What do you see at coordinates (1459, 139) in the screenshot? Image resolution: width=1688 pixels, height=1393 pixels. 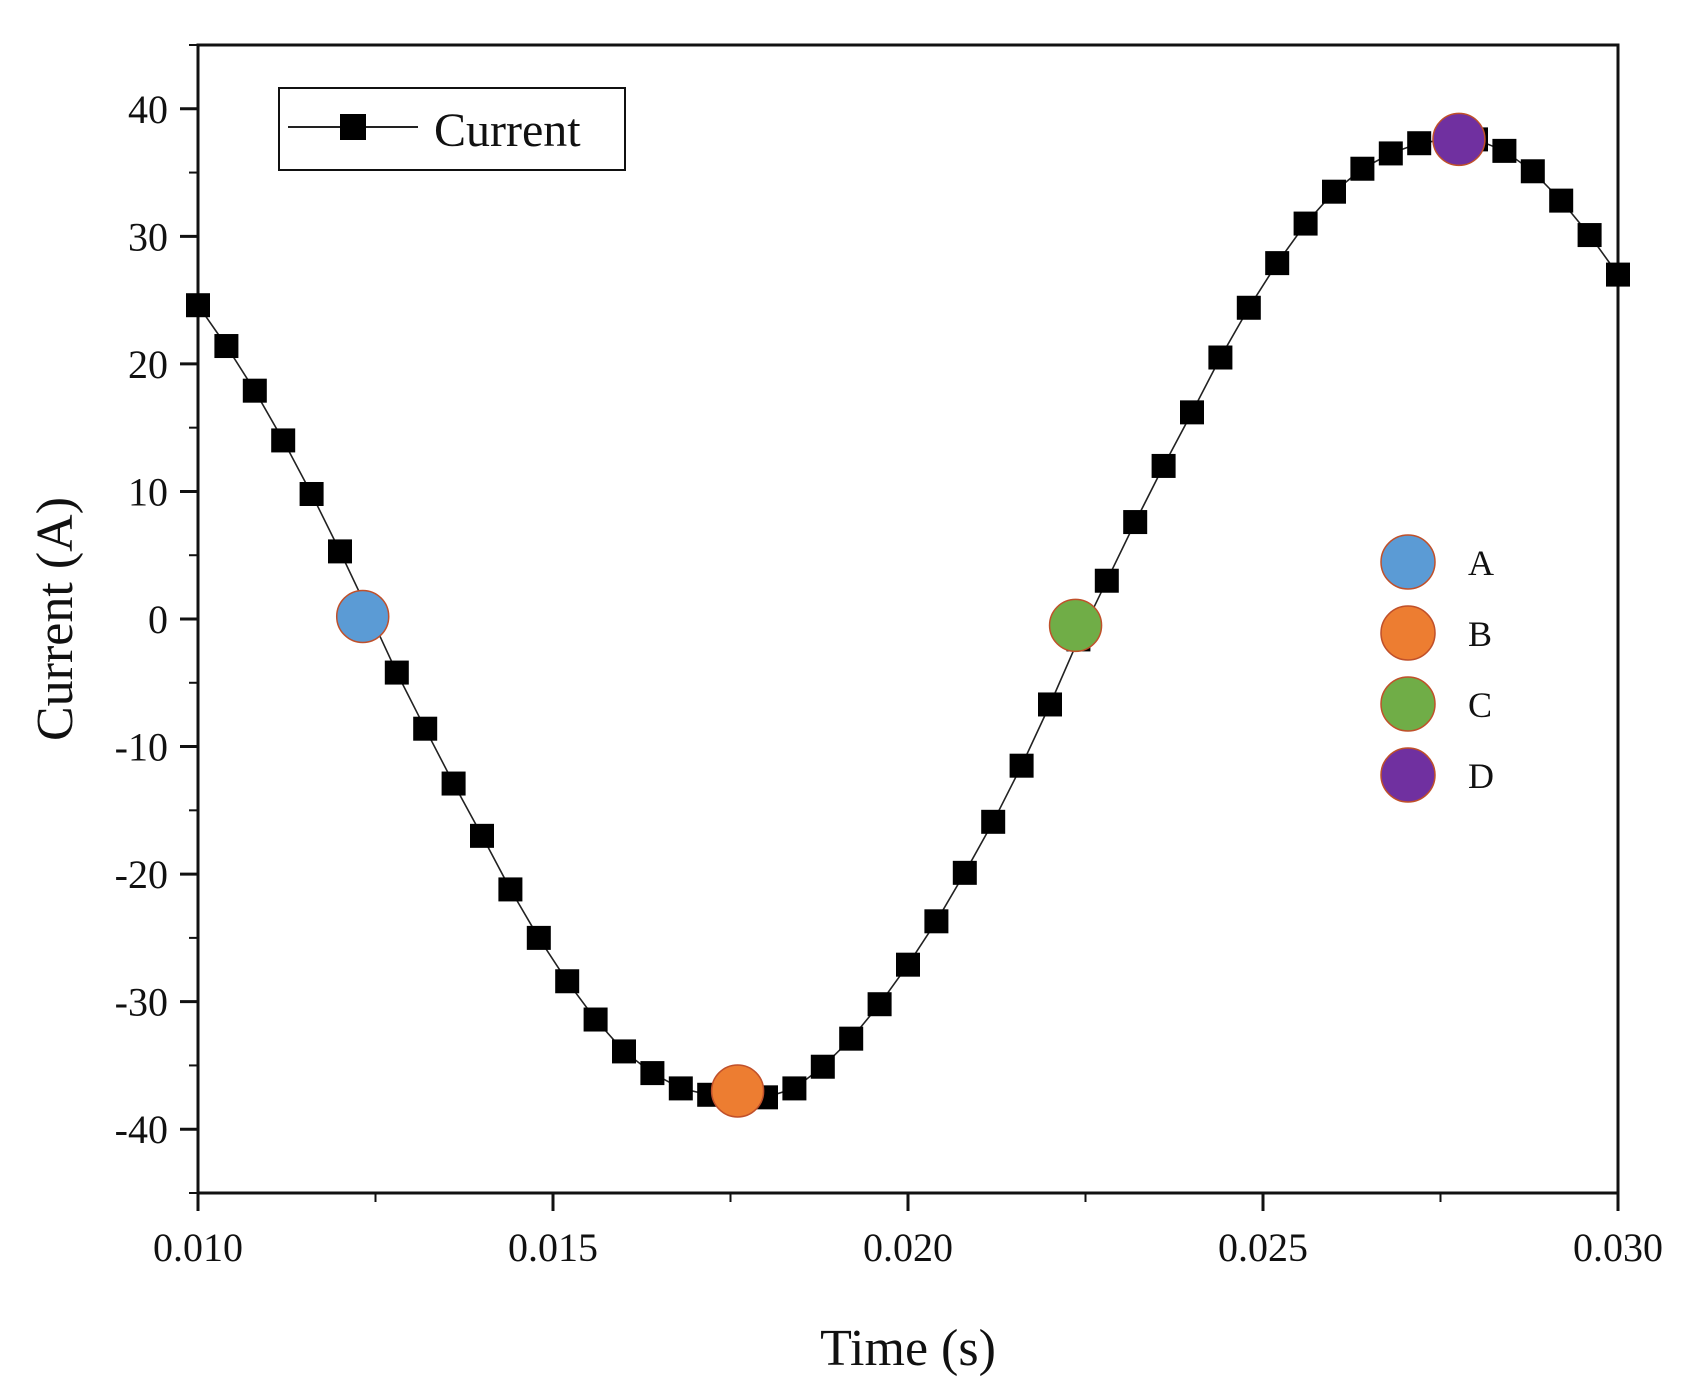 I see `marker-d` at bounding box center [1459, 139].